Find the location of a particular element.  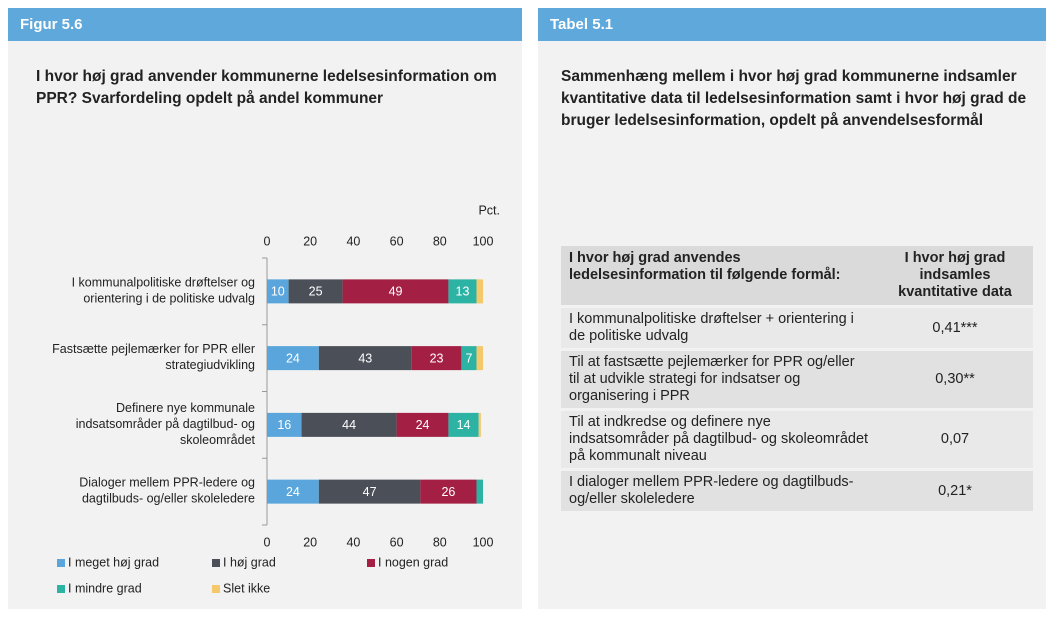

table-cell: 0,30** is located at coordinates (955, 379).